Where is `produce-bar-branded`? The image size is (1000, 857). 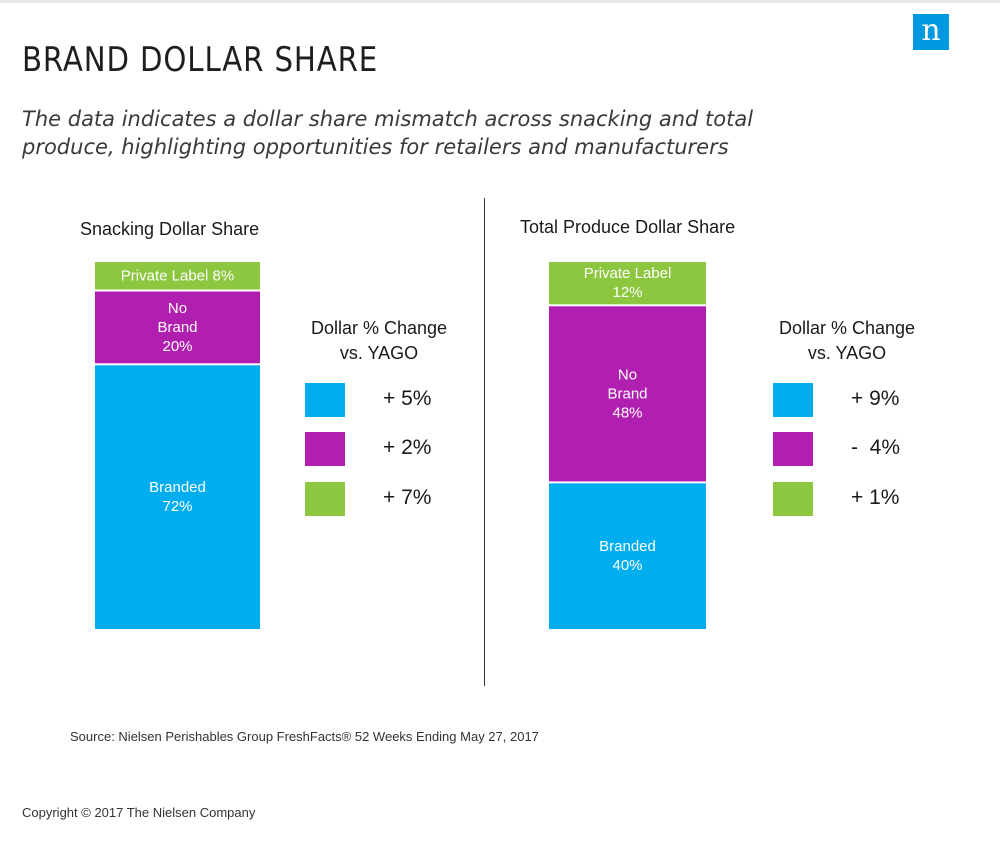
produce-bar-branded is located at coordinates (627, 556).